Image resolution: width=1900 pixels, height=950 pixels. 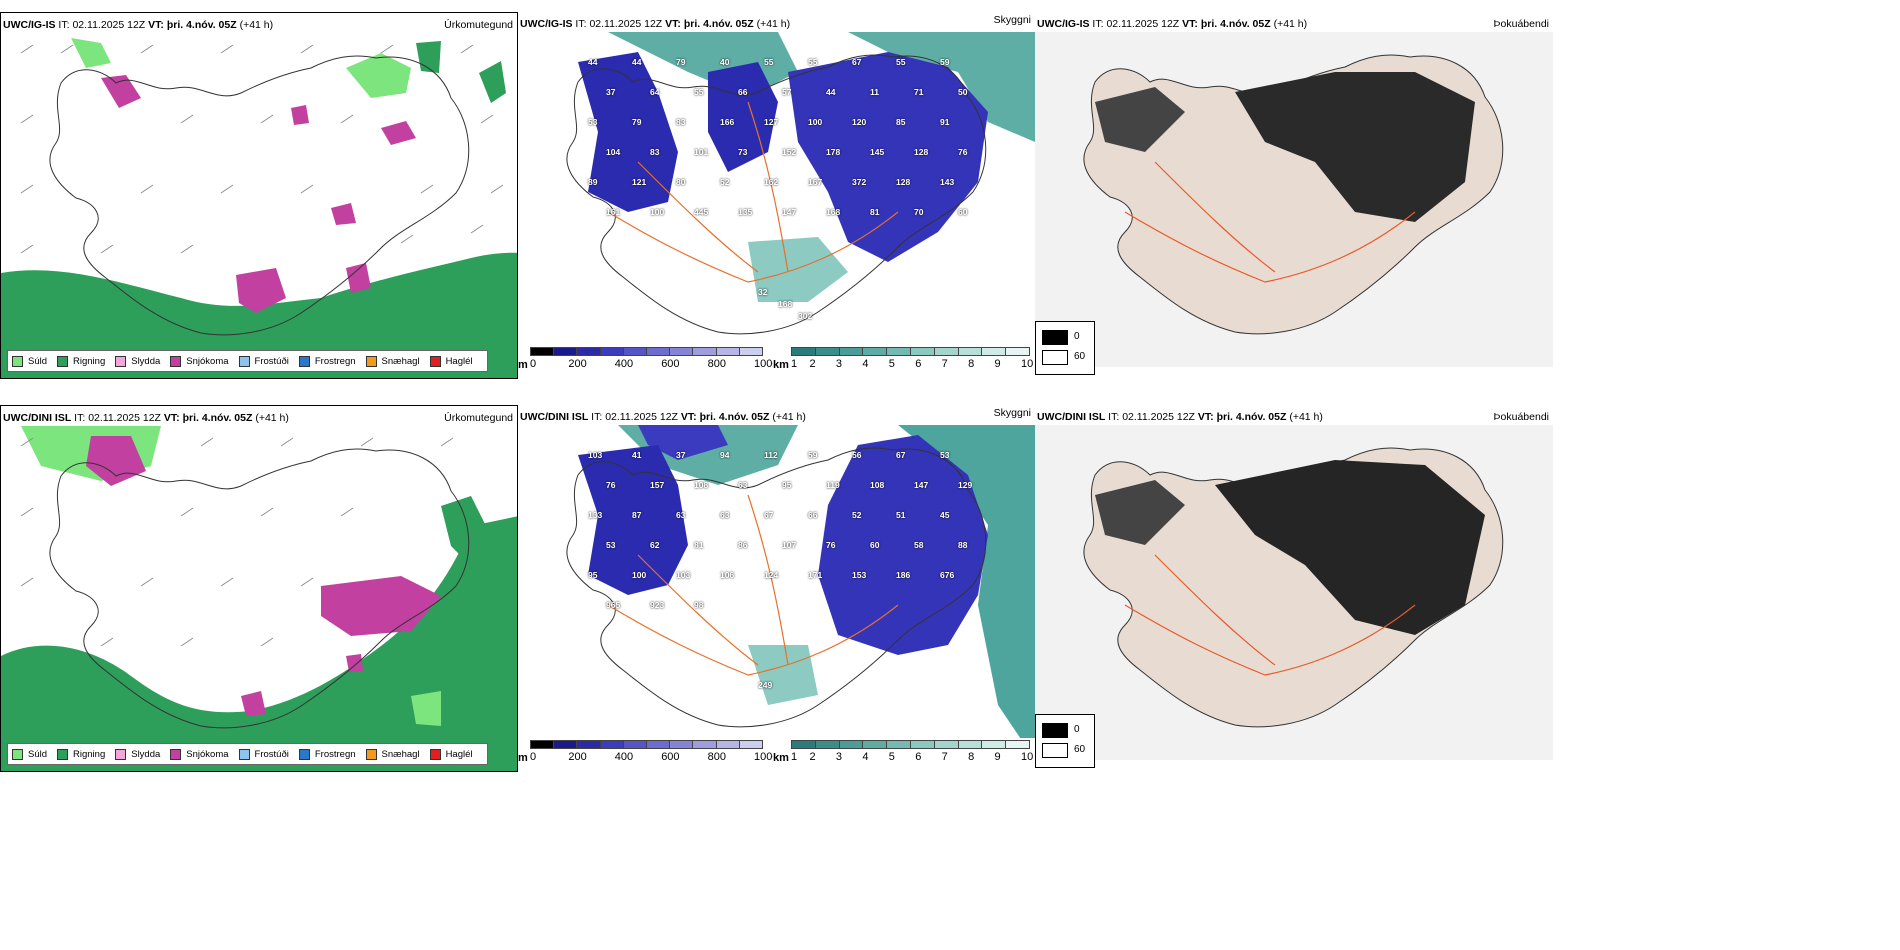 What do you see at coordinates (763, 292) in the screenshot?
I see `cloud-base-value: 32` at bounding box center [763, 292].